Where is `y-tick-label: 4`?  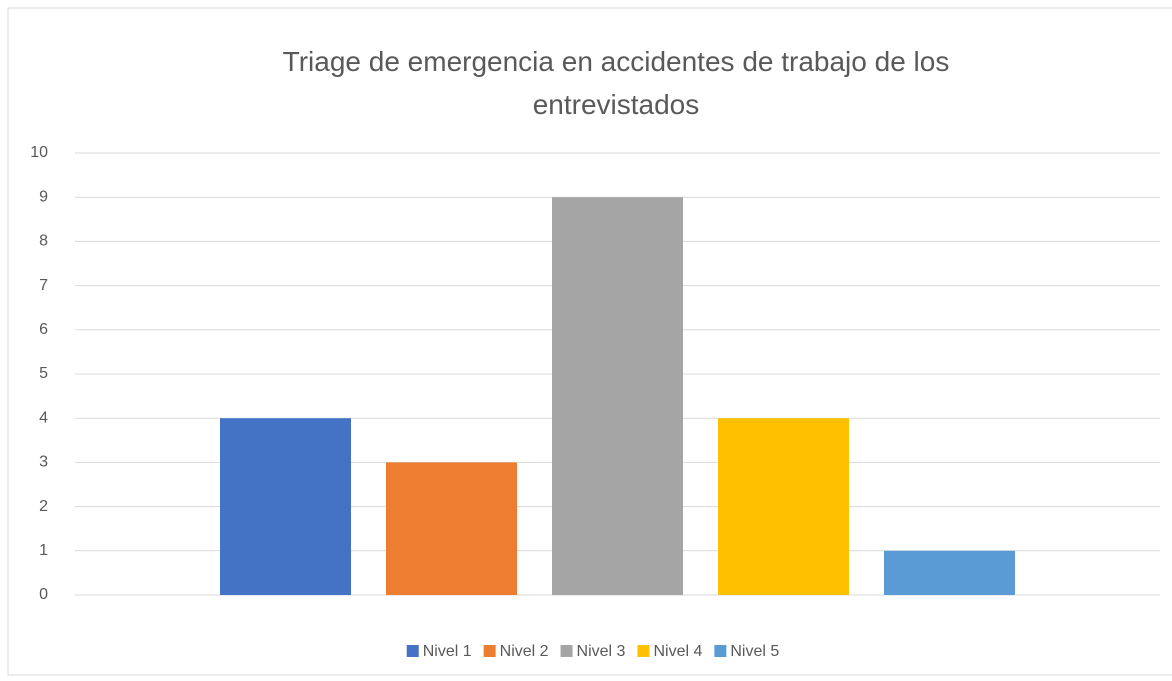
y-tick-label: 4 is located at coordinates (43, 417).